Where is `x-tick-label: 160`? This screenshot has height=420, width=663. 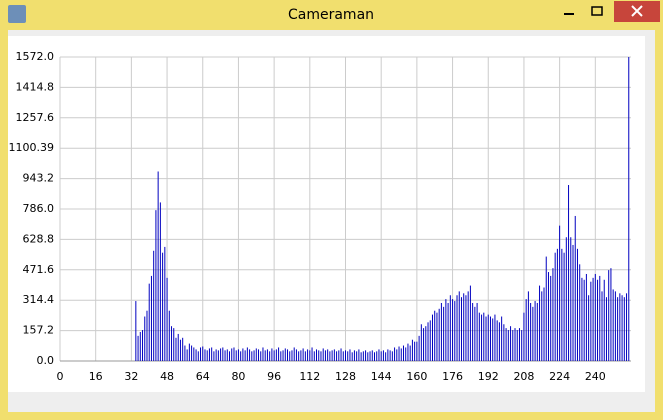
x-tick-label: 160 is located at coordinates (416, 376).